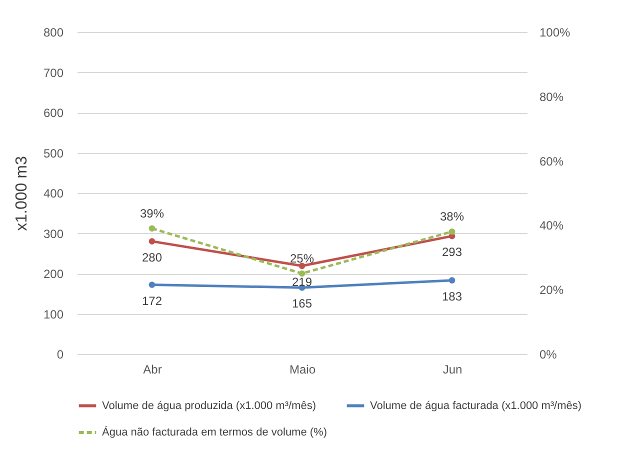  Describe the element at coordinates (302, 303) in the screenshot. I see `data-label: 165` at that location.